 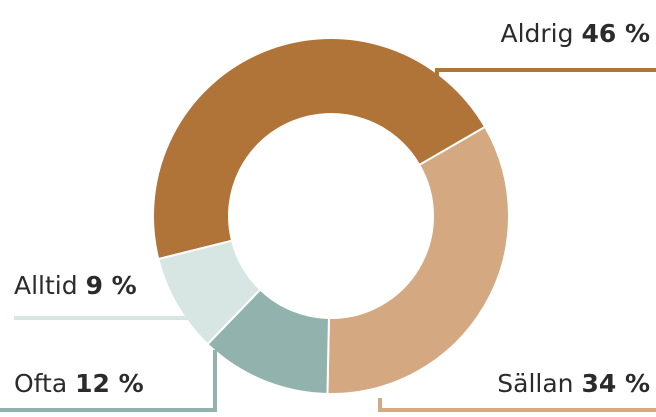 What do you see at coordinates (46, 285) in the screenshot?
I see `category-label: Alltid` at bounding box center [46, 285].